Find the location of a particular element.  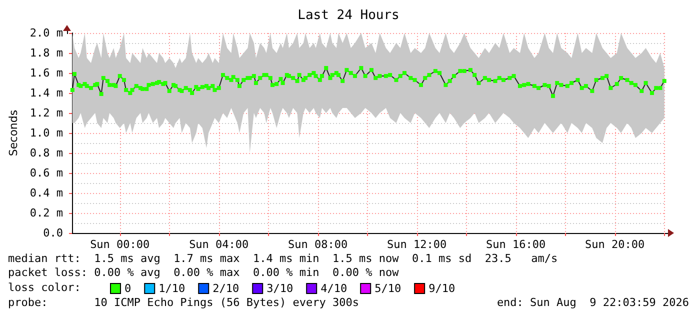

x-tick-label: Sun 16:00 is located at coordinates (516, 244).